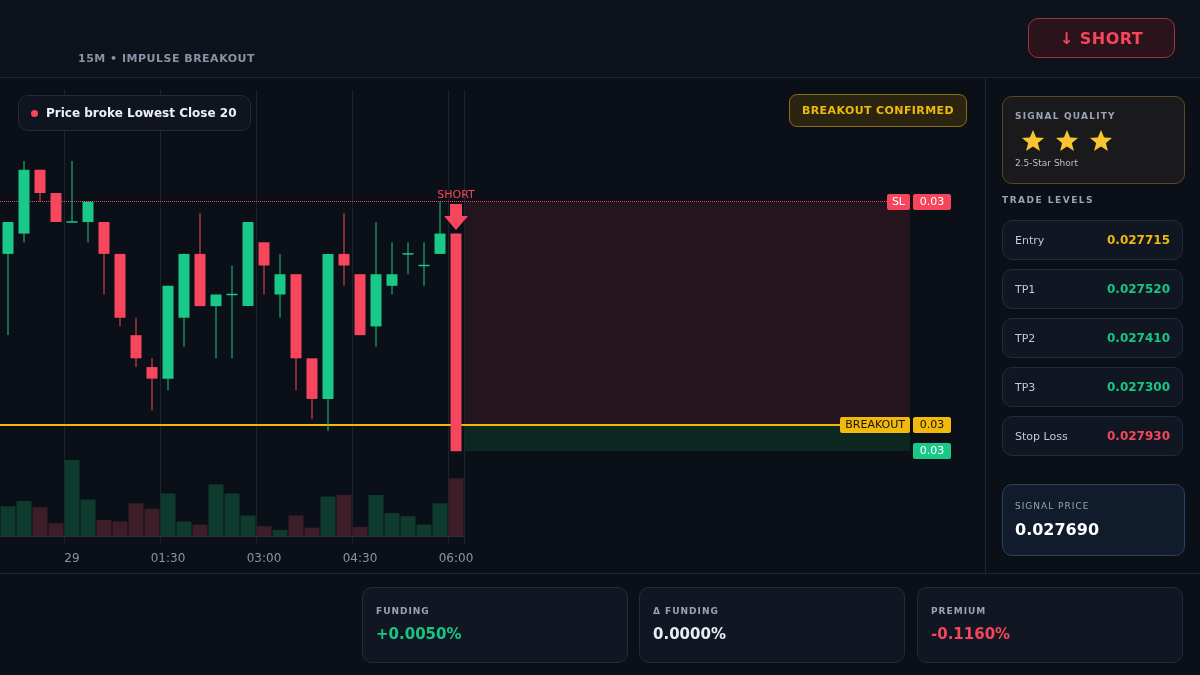 The width and height of the screenshot is (1200, 675). I want to click on x-tick-label: 01:30, so click(168, 558).